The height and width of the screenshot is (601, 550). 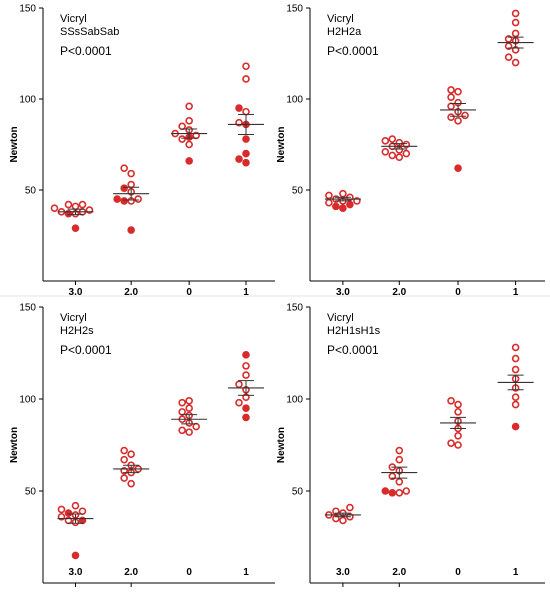 I want to click on chart-title-line2: SSsSabSab, so click(x=89, y=32).